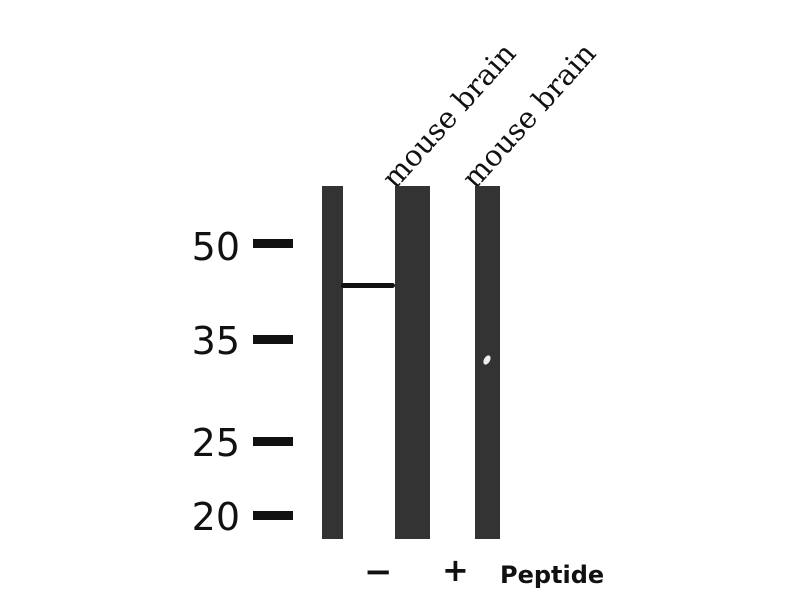 The width and height of the screenshot is (800, 600). What do you see at coordinates (552, 575) in the screenshot?
I see `peptide-label: Peptide` at bounding box center [552, 575].